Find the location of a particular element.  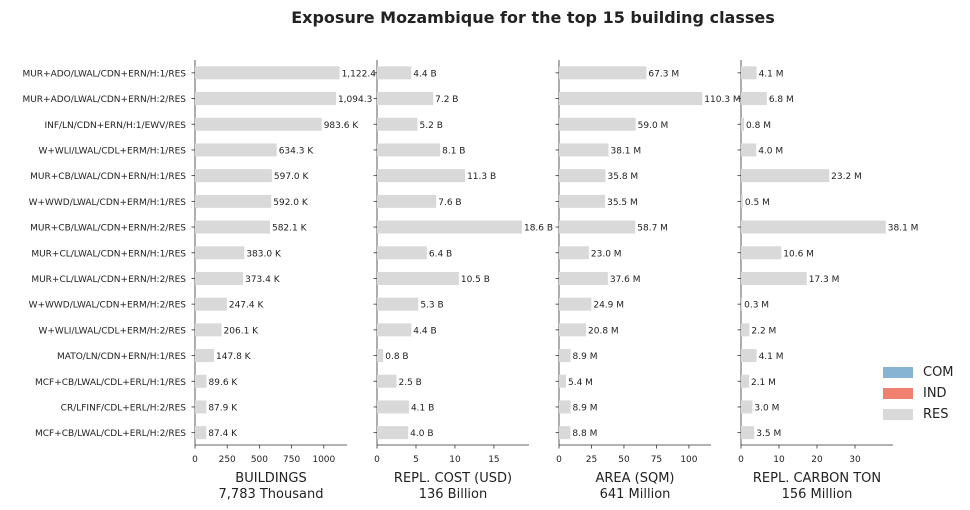

panel-buildings-bar-mur-cl-lwal-cdn-ern-h-2-res is located at coordinates (219, 278).